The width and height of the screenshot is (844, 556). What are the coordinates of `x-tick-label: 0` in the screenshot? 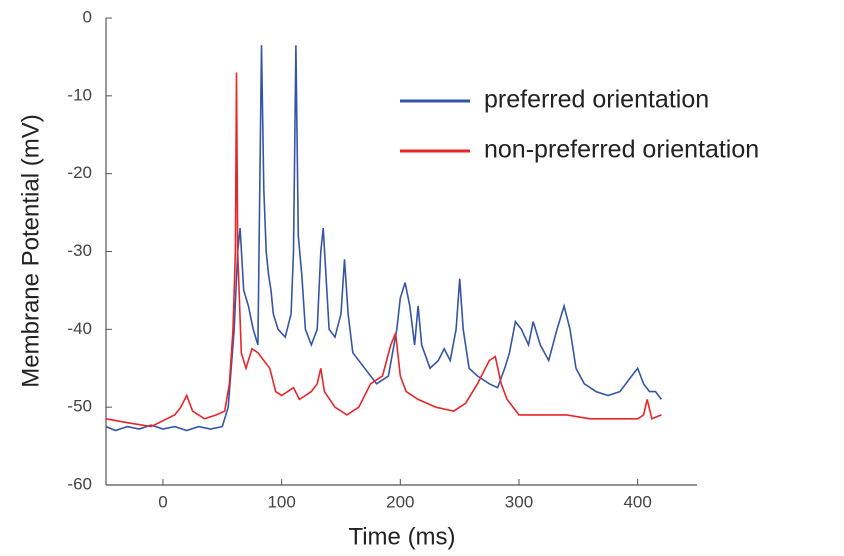 It's located at (162, 501).